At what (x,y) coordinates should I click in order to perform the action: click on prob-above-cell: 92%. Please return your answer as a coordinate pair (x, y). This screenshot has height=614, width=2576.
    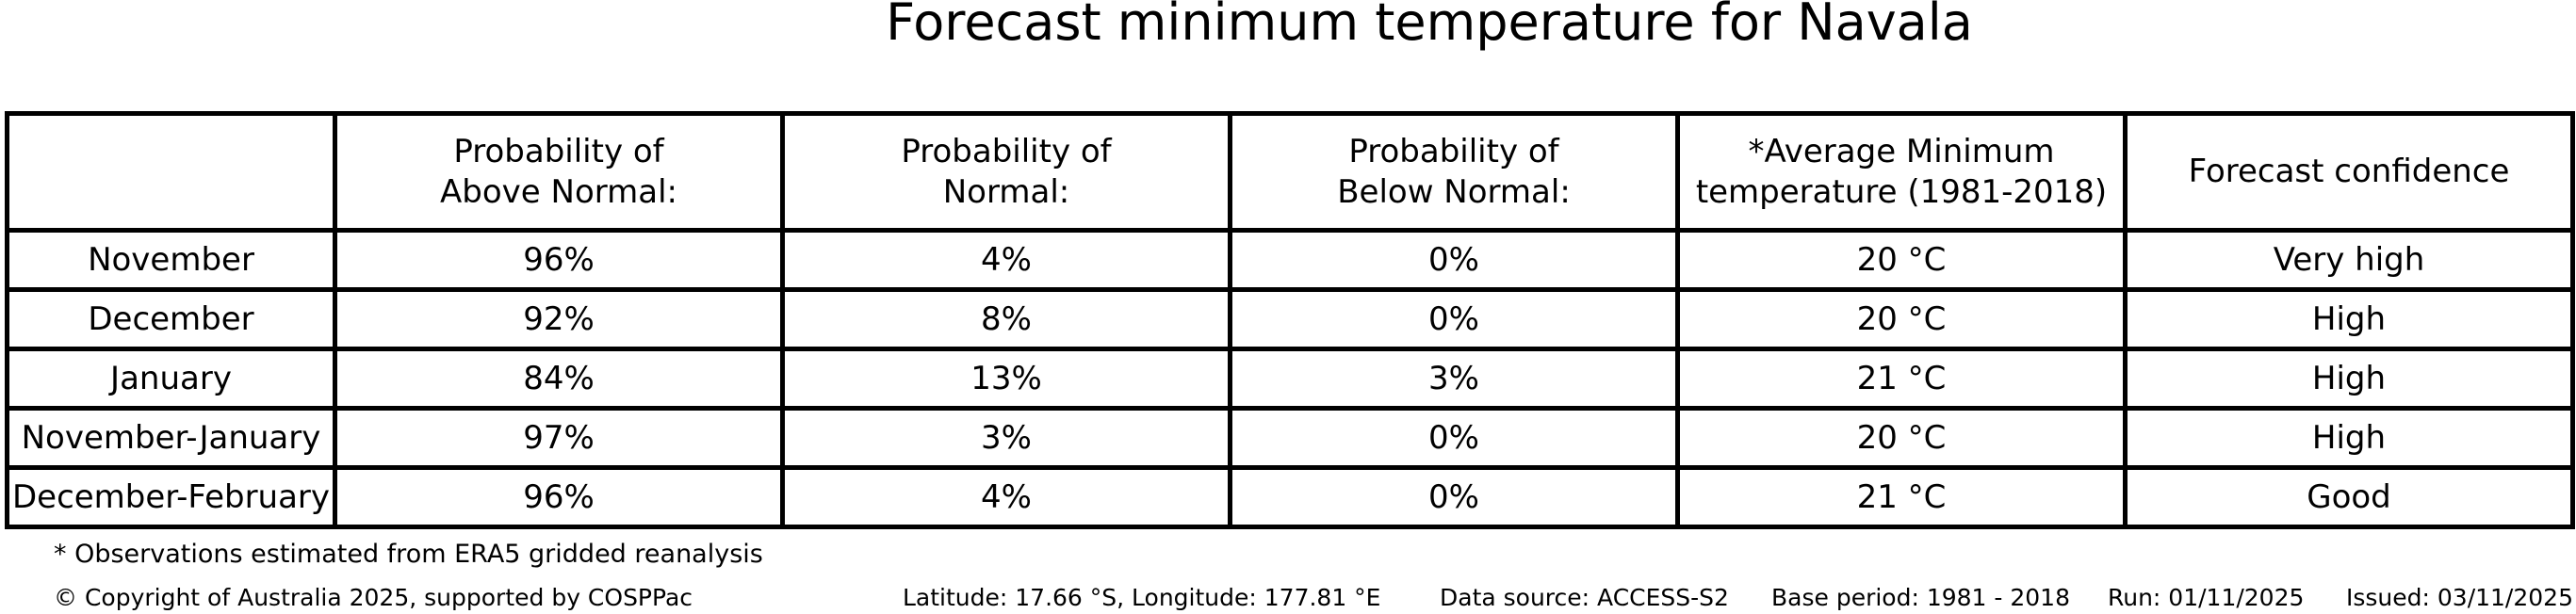
    Looking at the image, I should click on (559, 319).